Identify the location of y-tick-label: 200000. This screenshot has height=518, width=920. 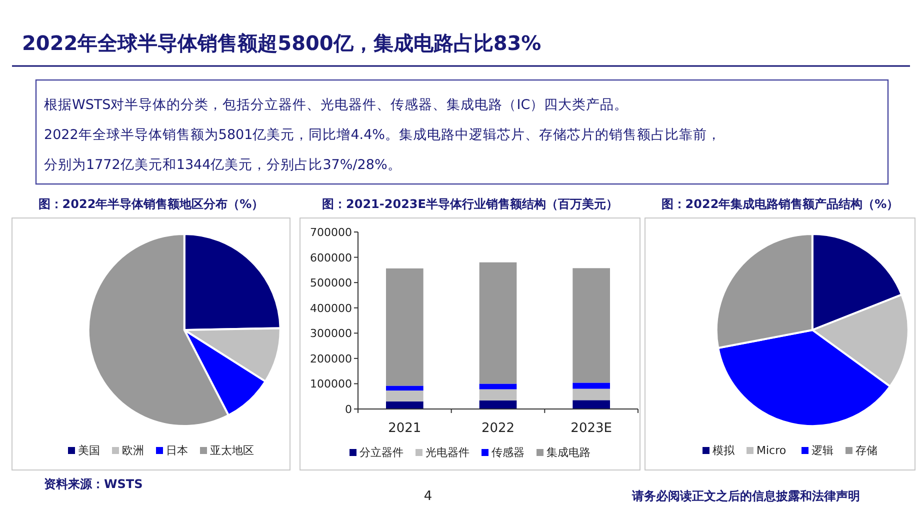
(331, 359).